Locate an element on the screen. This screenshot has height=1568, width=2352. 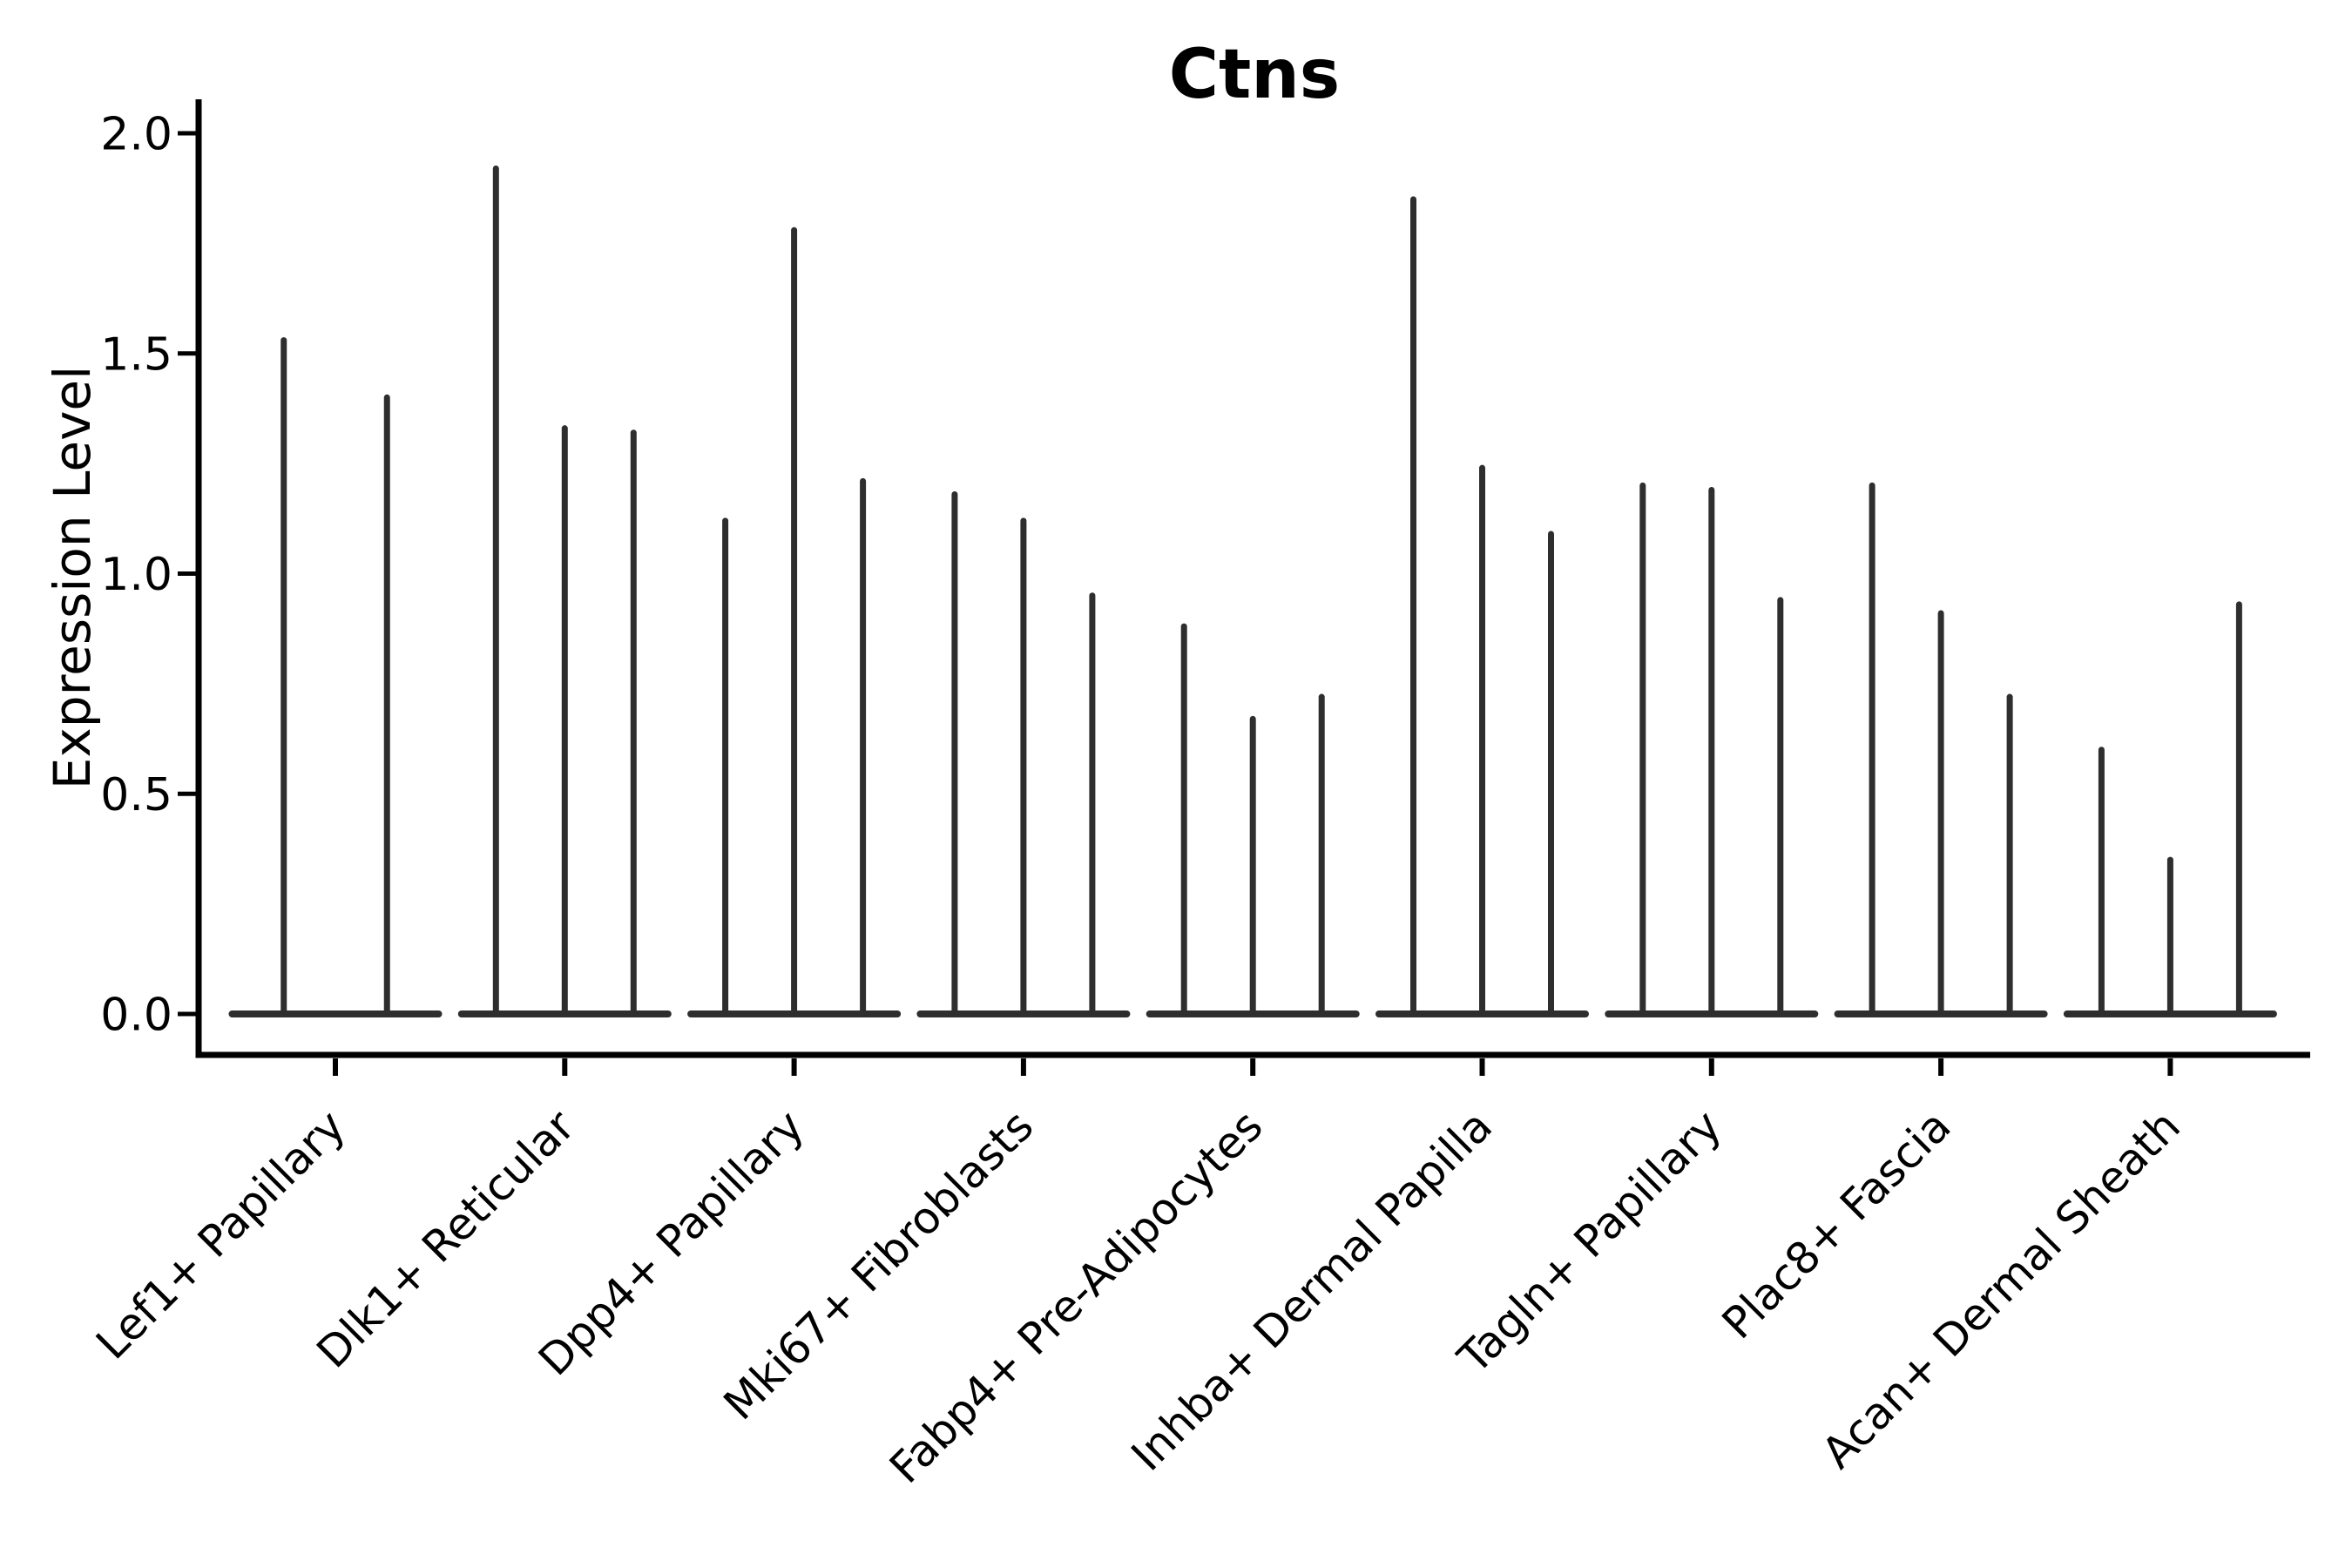
y-tick-label: 1.0 is located at coordinates (136, 575).